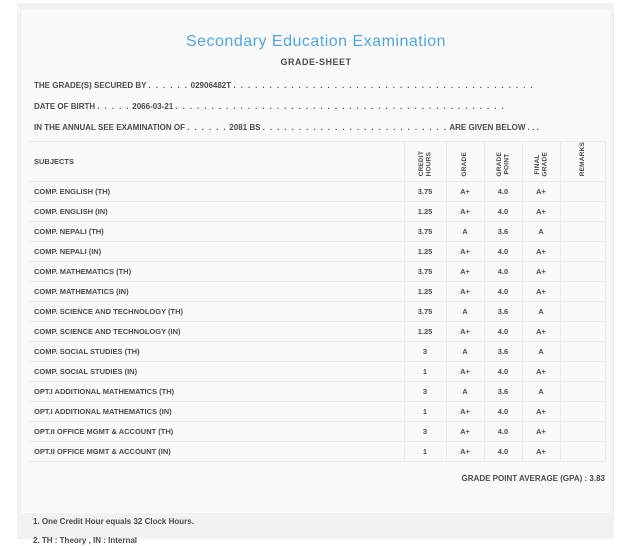 The image size is (640, 546). Describe the element at coordinates (68, 252) in the screenshot. I see `subject-cell: COMP. NEPALI (IN)` at that location.